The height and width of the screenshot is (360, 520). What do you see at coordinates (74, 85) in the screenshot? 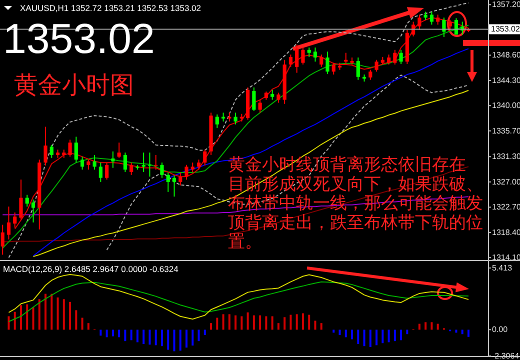
I see `annotation: 黄金小时图` at bounding box center [74, 85].